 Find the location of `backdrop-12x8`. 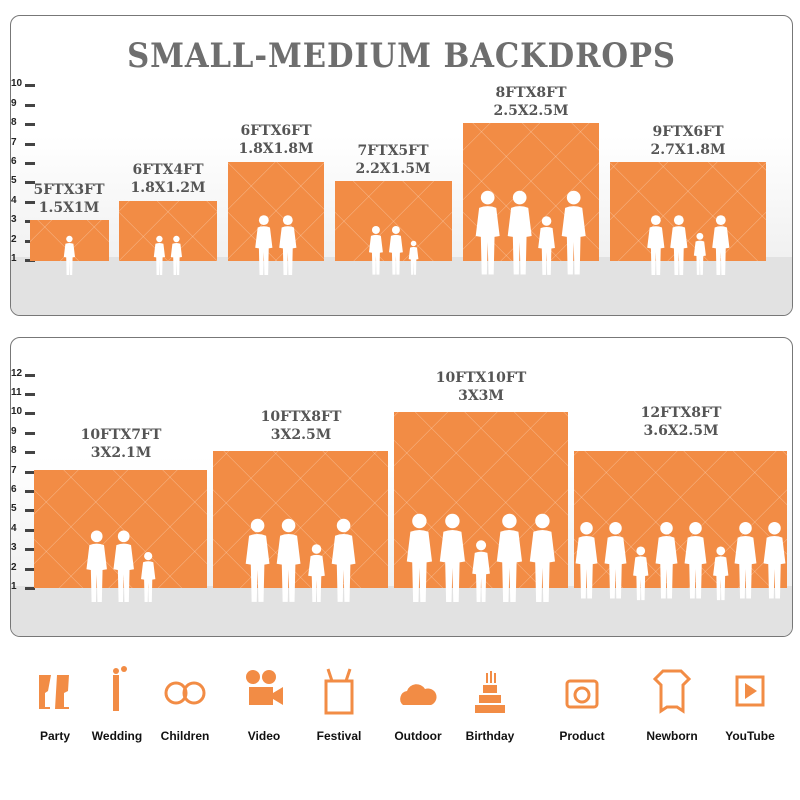

backdrop-12x8 is located at coordinates (680, 525).